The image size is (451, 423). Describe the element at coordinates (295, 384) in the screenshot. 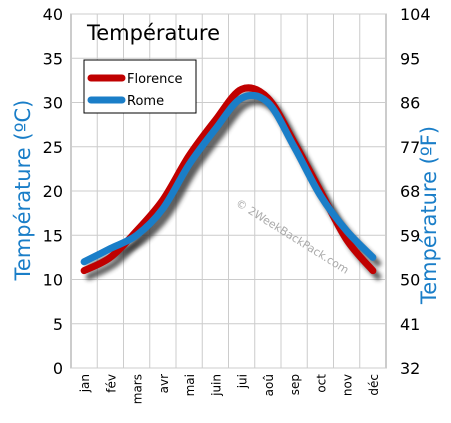

I see `x-tick-label: sep` at that location.